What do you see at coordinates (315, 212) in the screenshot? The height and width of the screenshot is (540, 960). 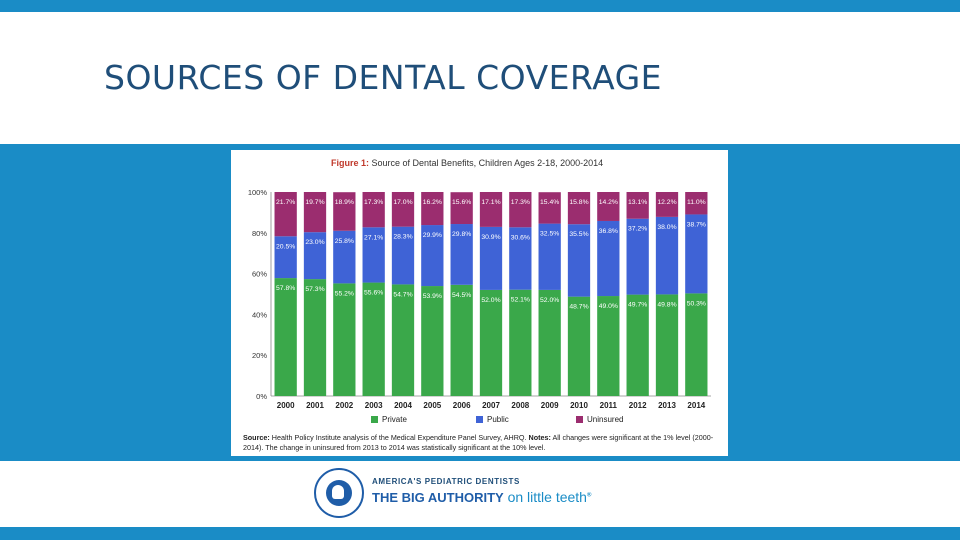 I see `bar-uninsured-2001` at bounding box center [315, 212].